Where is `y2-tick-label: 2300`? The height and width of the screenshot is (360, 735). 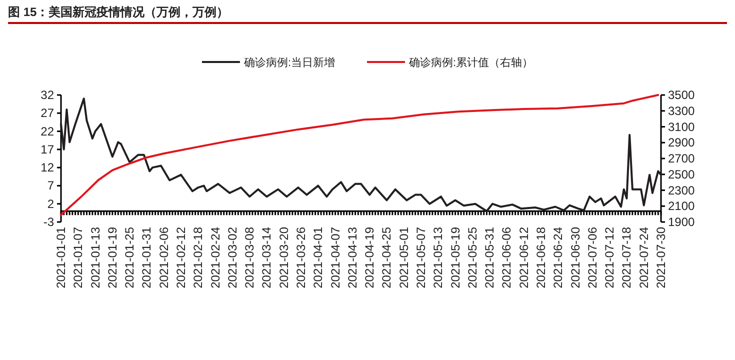
y2-tick-label: 2300 is located at coordinates (682, 190).